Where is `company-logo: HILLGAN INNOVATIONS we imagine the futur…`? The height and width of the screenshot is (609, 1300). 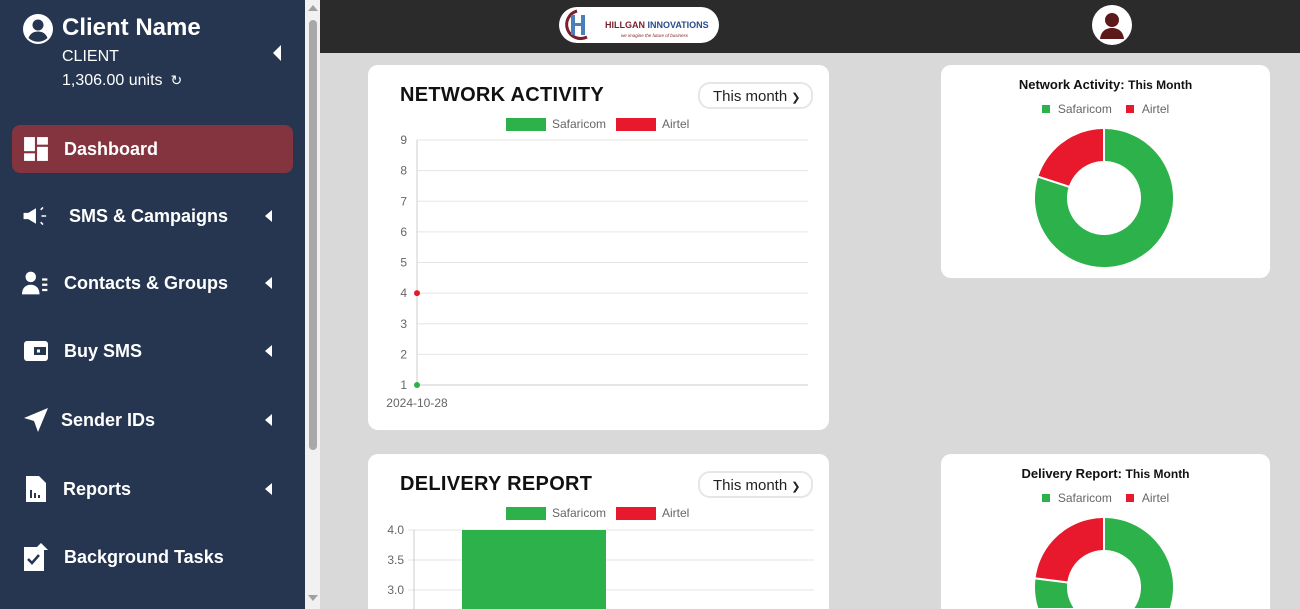 company-logo: HILLGAN INNOVATIONS we imagine the futur… is located at coordinates (639, 25).